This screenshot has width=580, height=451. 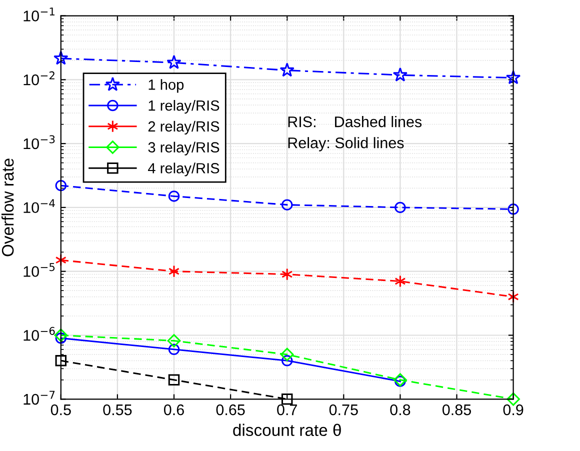 I want to click on annotation: Relay: Solid lines, so click(x=346, y=144).